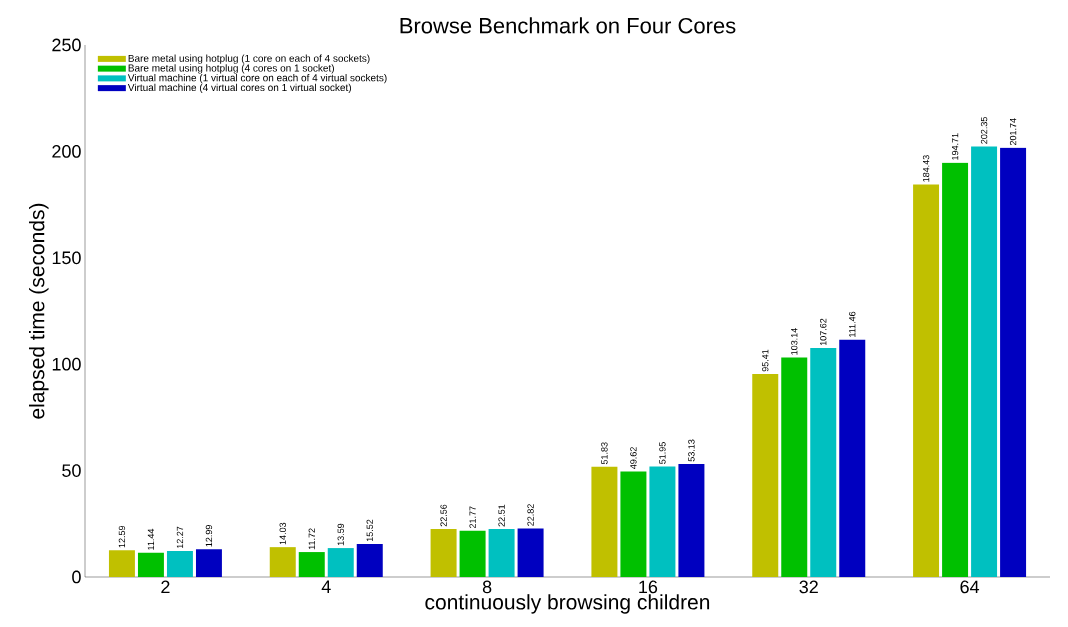 Image resolution: width=1068 pixels, height=627 pixels. Describe the element at coordinates (151, 539) in the screenshot. I see `data-label: 11.44` at that location.